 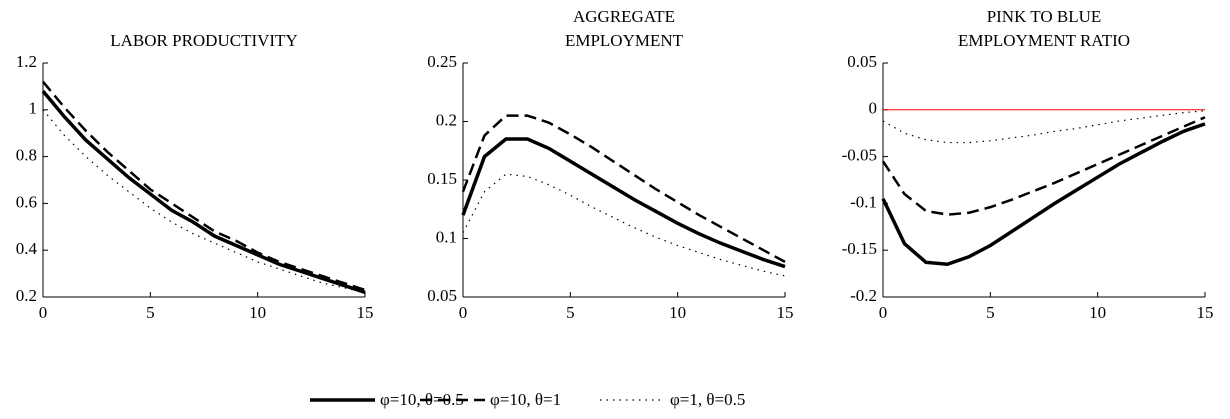 What do you see at coordinates (707, 399) in the screenshot?
I see `legend-label: φ=1, θ=0.5` at bounding box center [707, 399].